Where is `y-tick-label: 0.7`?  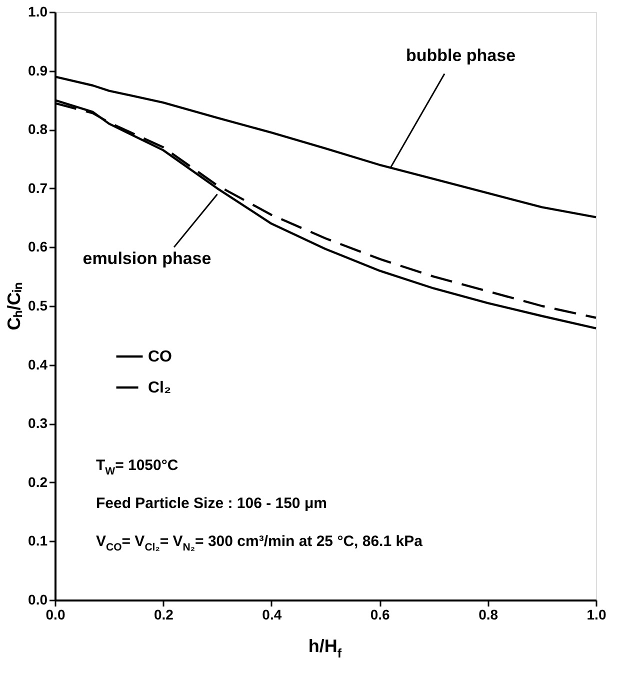
y-tick-label: 0.7 is located at coordinates (38, 188).